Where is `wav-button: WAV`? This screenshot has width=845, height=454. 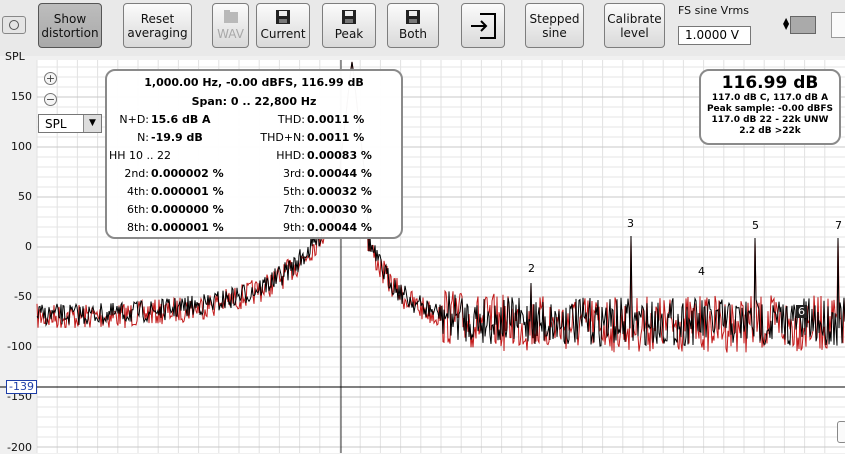 wav-button: WAV is located at coordinates (230, 25).